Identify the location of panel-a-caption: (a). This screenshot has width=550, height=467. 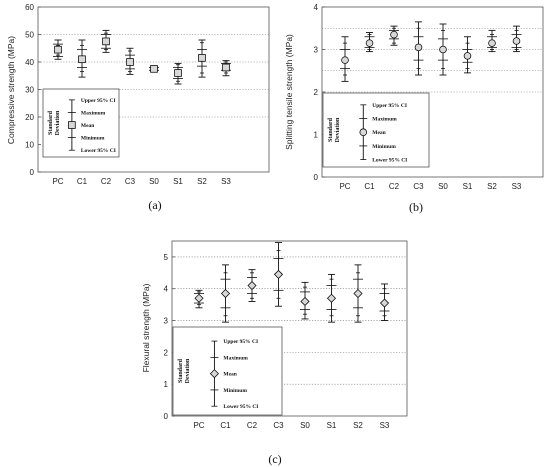
(154, 205).